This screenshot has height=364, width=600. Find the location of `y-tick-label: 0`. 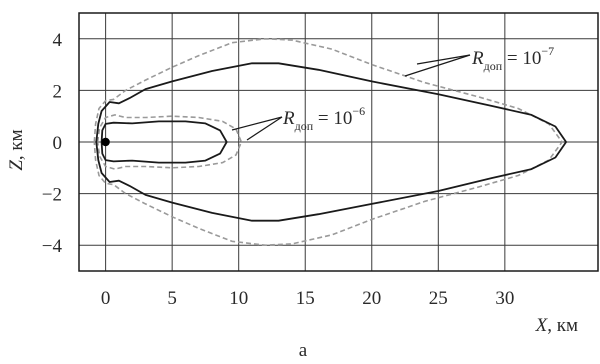

y-tick-label: 0 is located at coordinates (58, 143).